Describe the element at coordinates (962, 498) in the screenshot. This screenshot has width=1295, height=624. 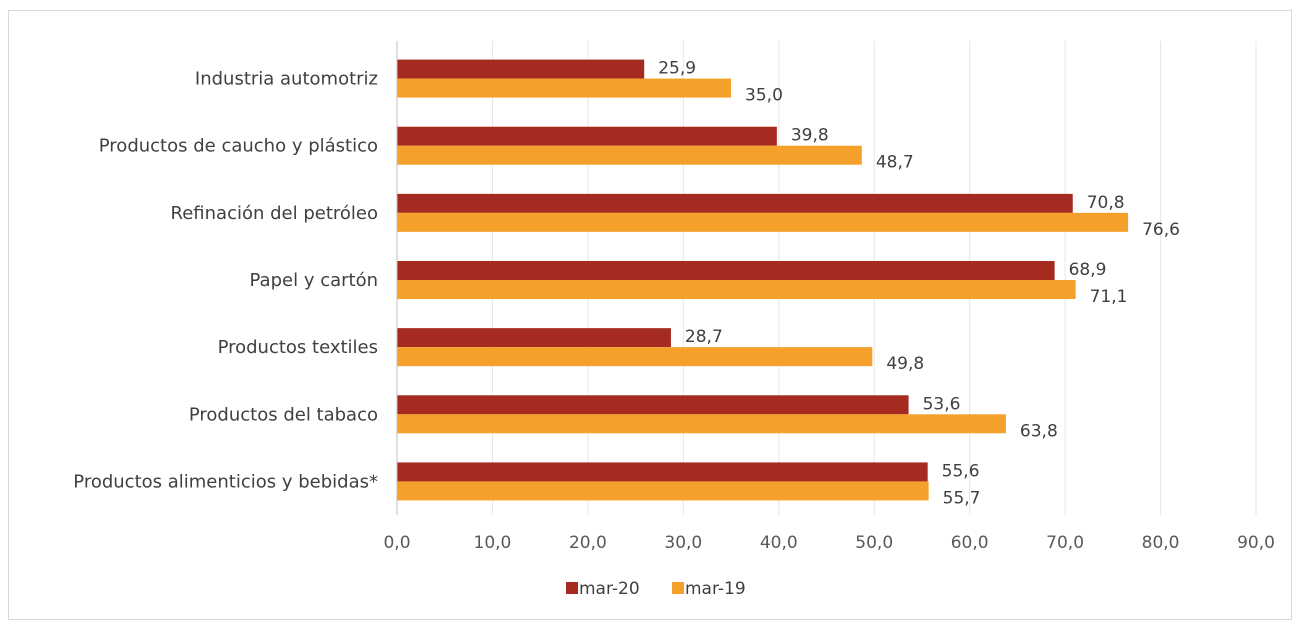
I see `data-label: 55,7` at that location.